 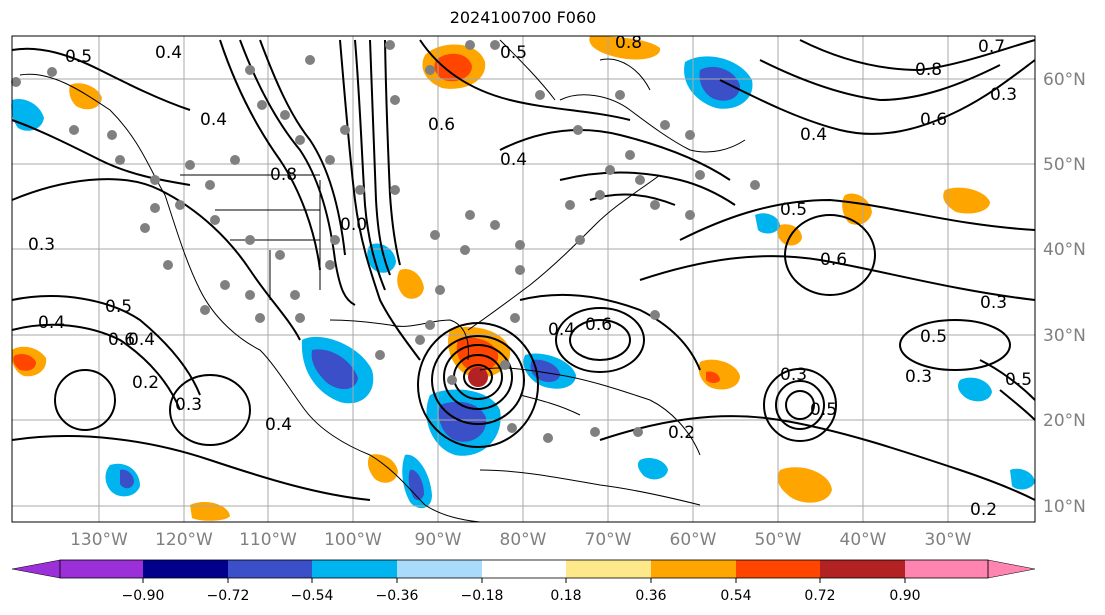 I want to click on lat-labels: 60°N 50°N 40°N 30°N 20°N 10°N, so click(x=1064, y=293).